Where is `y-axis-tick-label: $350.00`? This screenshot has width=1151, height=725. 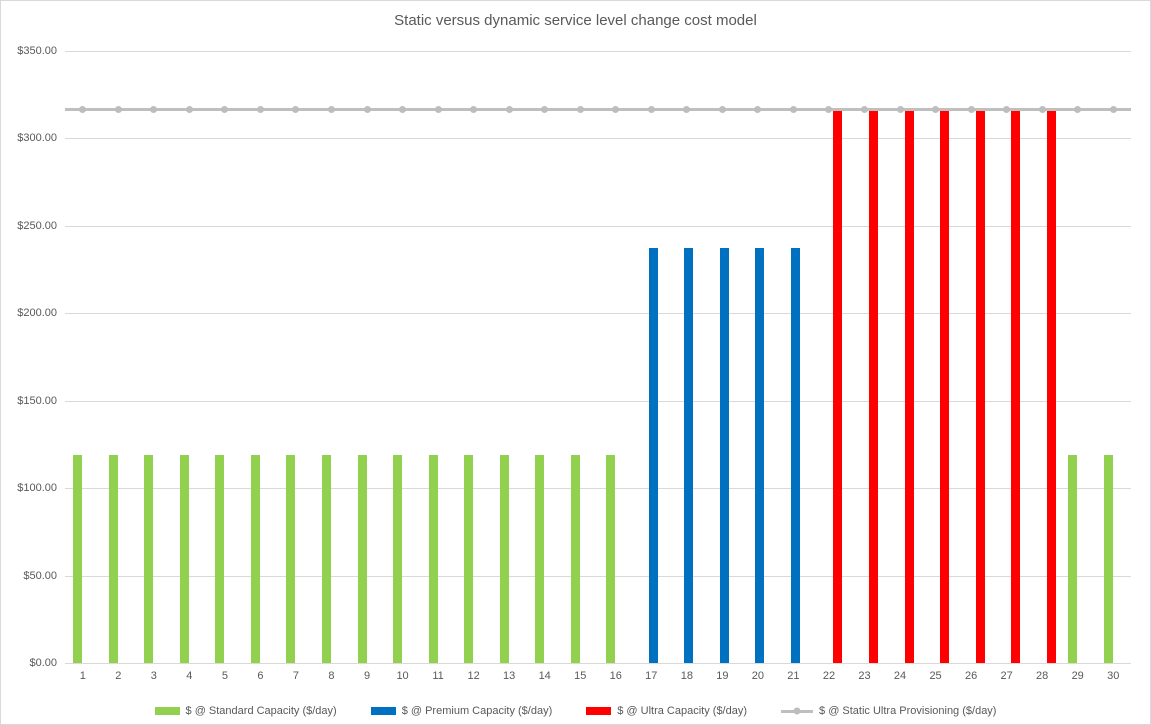 y-axis-tick-label: $350.00 is located at coordinates (37, 51).